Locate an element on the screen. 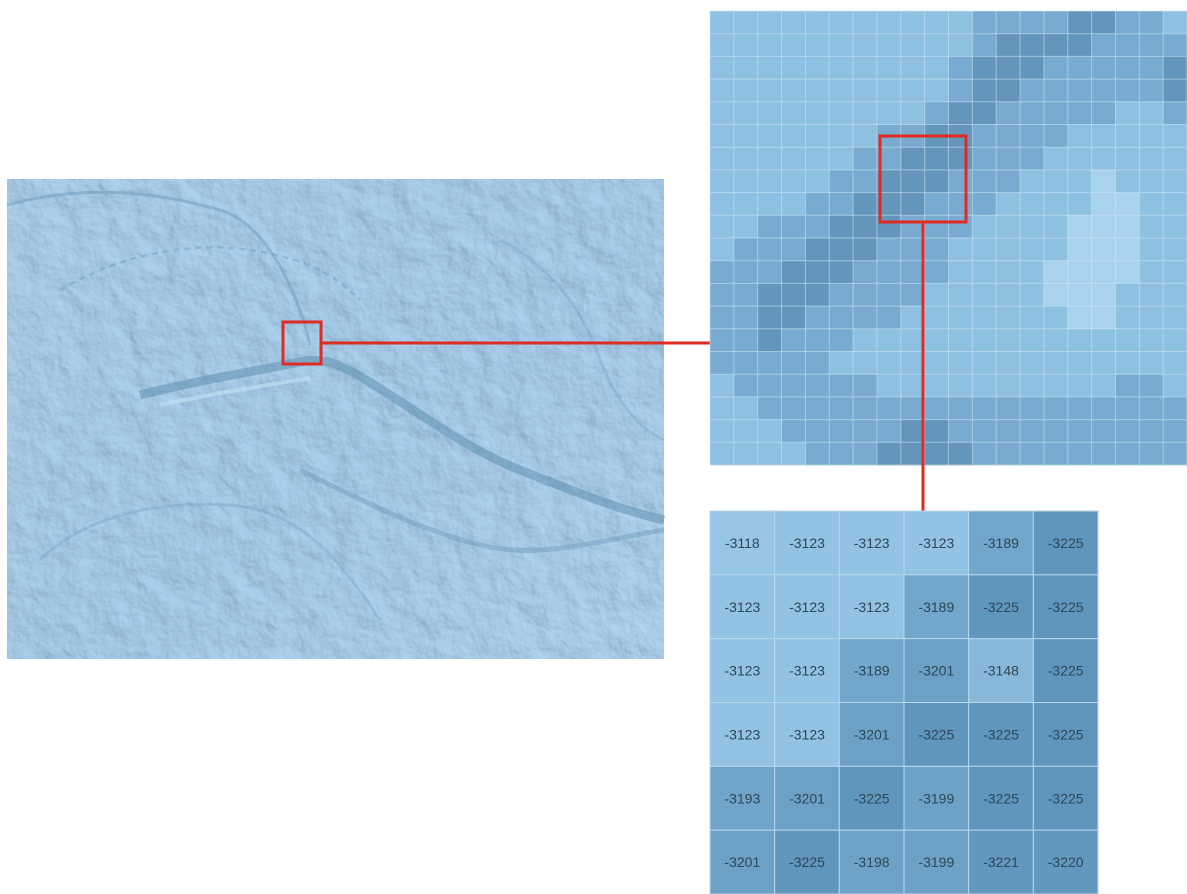 This screenshot has width=1187, height=894. depth-value-label: -3201 is located at coordinates (936, 671).